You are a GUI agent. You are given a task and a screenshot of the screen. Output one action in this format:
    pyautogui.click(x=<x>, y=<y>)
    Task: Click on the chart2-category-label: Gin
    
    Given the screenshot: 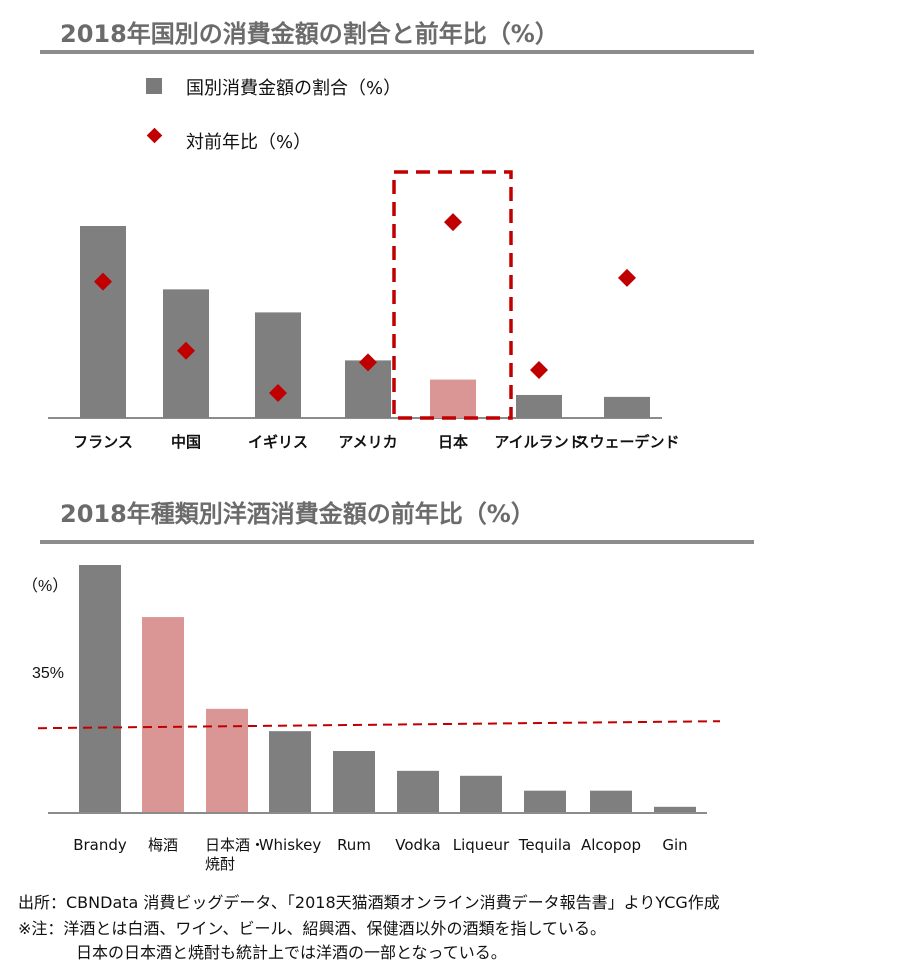 What is the action you would take?
    pyautogui.click(x=675, y=845)
    